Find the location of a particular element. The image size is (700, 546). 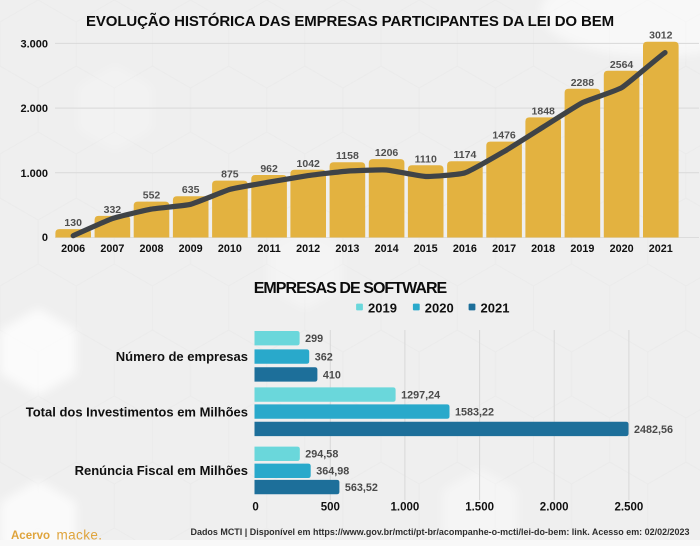

svg-text: 294,58 is located at coordinates (321, 455).